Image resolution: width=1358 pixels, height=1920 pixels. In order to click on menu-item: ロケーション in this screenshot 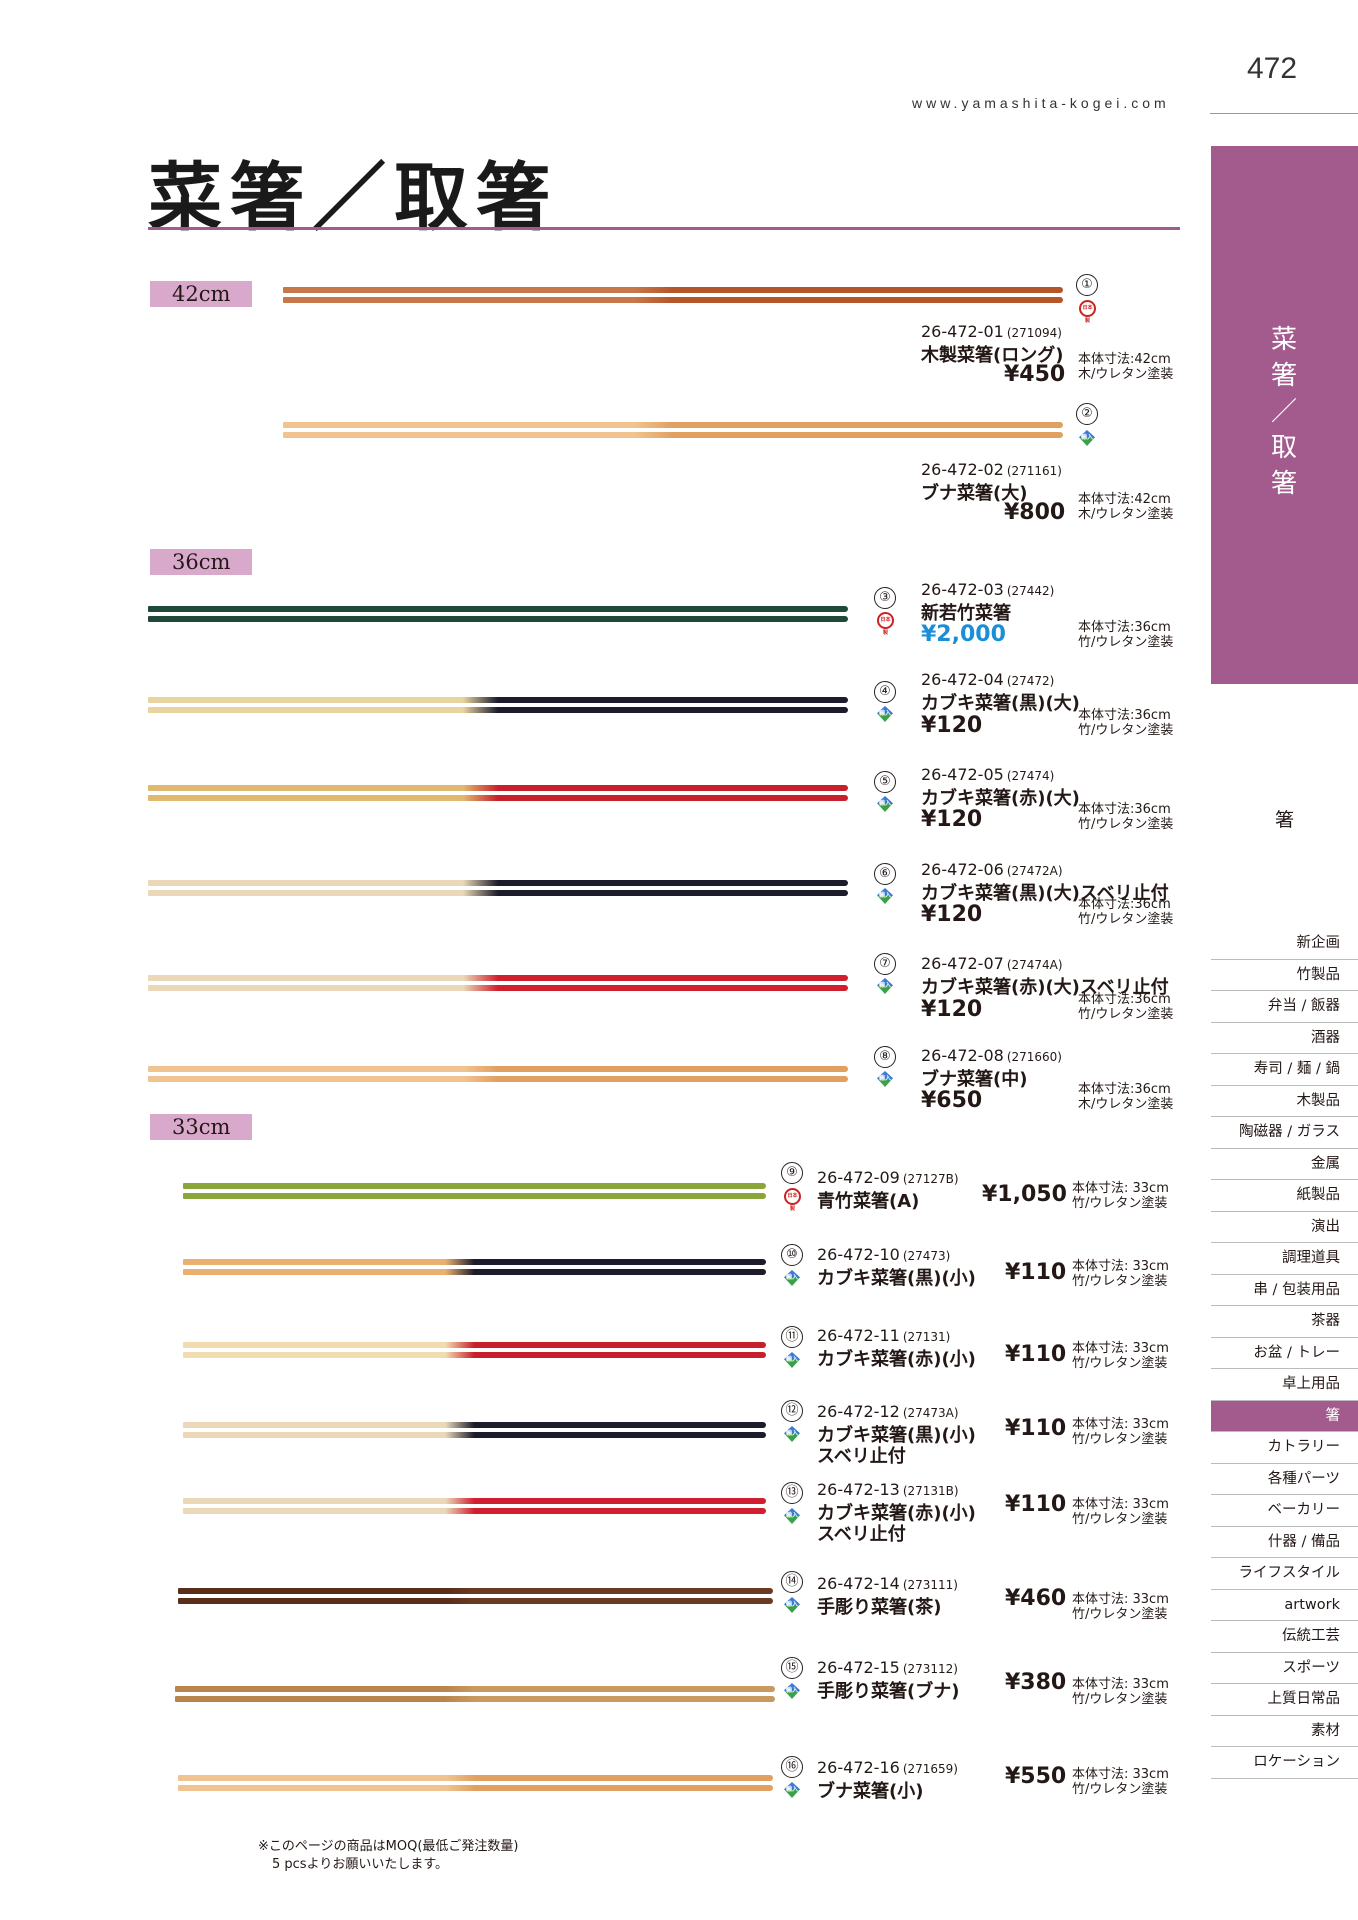, I will do `click(1284, 1763)`.